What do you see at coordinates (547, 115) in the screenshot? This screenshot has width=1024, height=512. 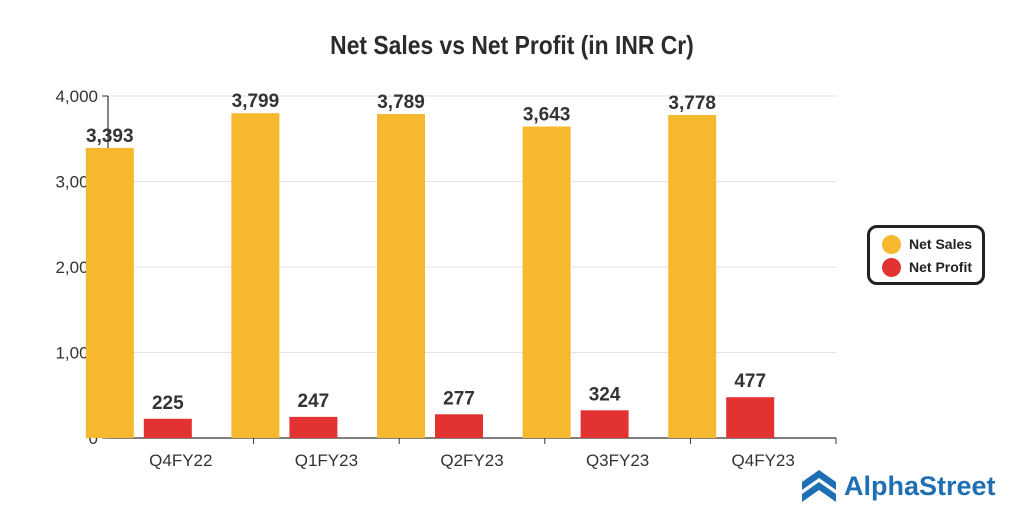 I see `data-label: 3,643` at bounding box center [547, 115].